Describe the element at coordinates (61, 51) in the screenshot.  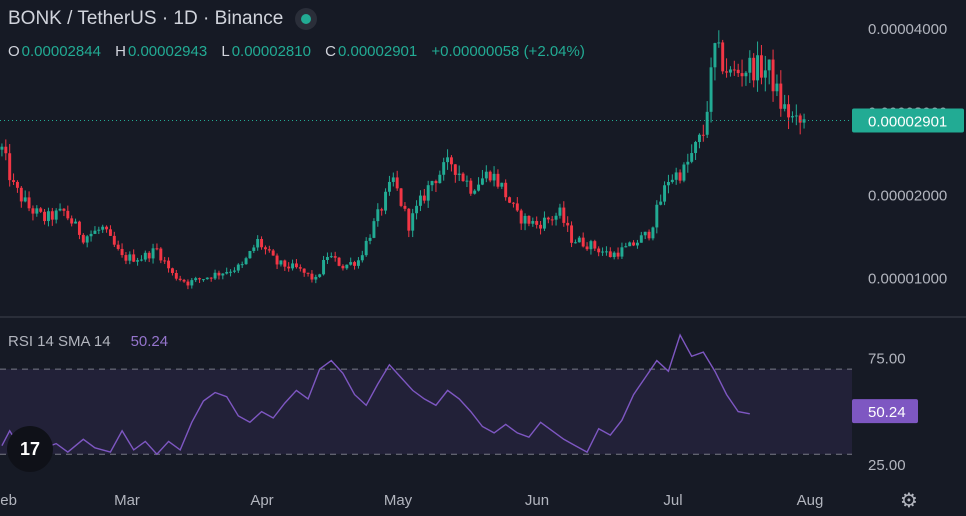
I see `open-value: 0.00002844` at that location.